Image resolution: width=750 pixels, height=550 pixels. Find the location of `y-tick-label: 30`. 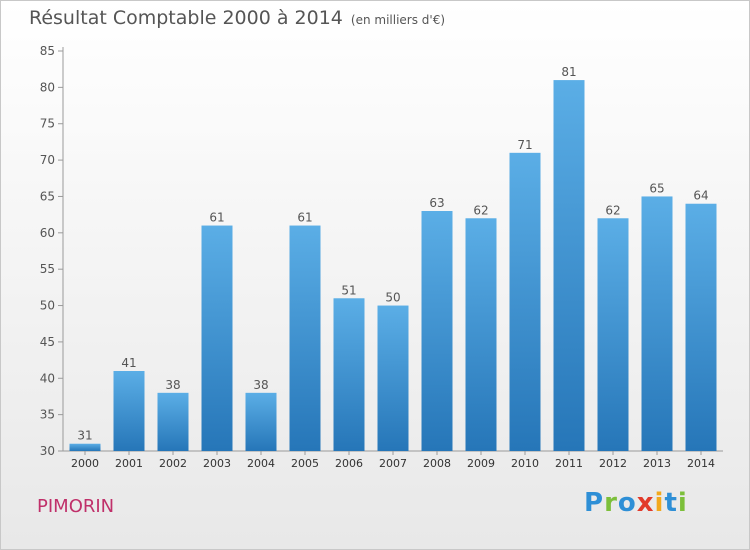

y-tick-label: 30 is located at coordinates (47, 451).